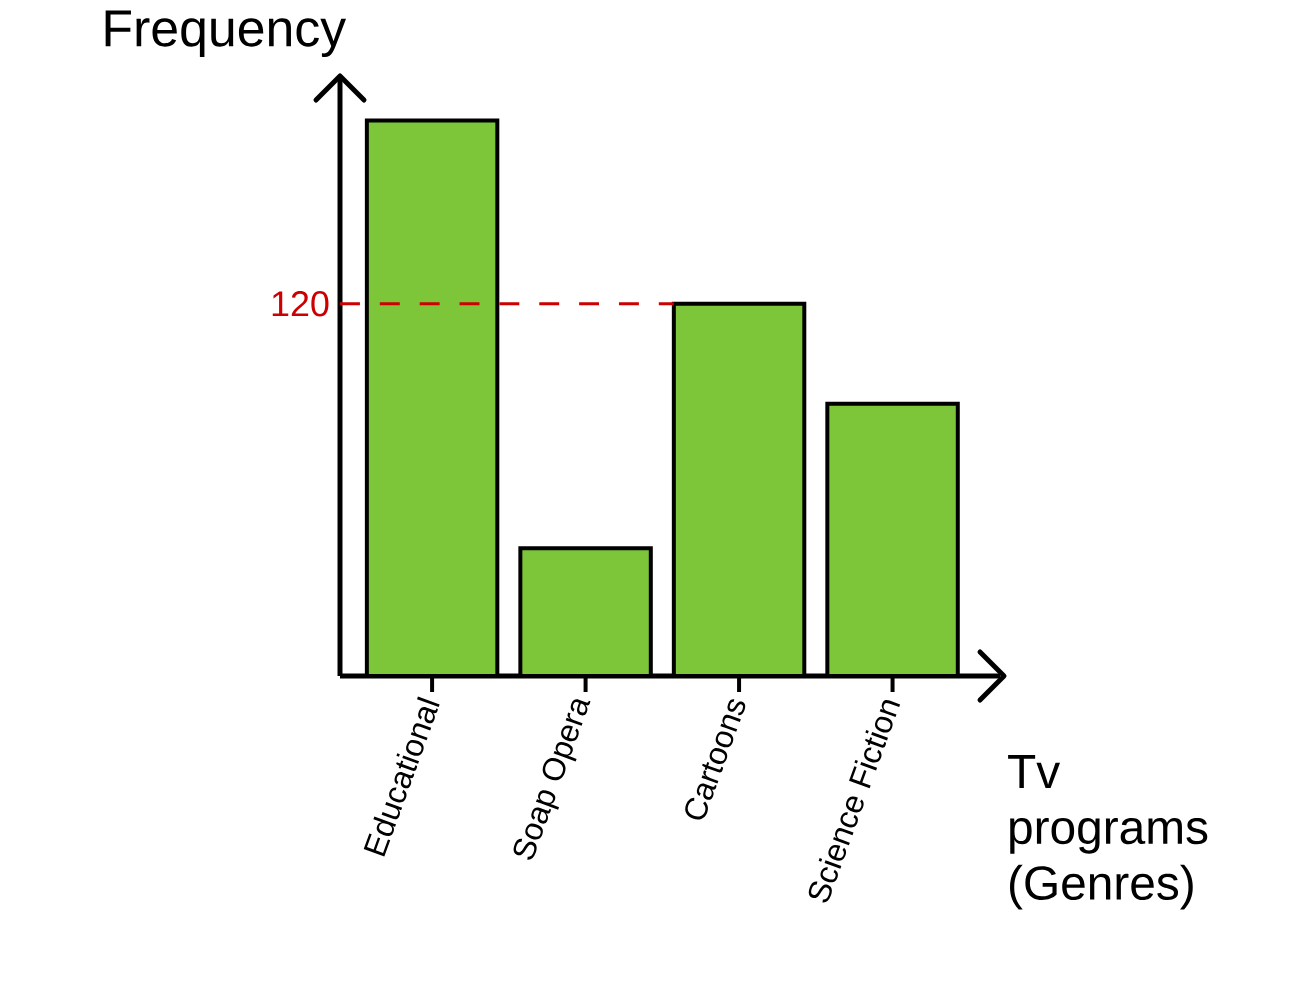 The height and width of the screenshot is (1000, 1296). I want to click on text: 120, so click(300, 304).